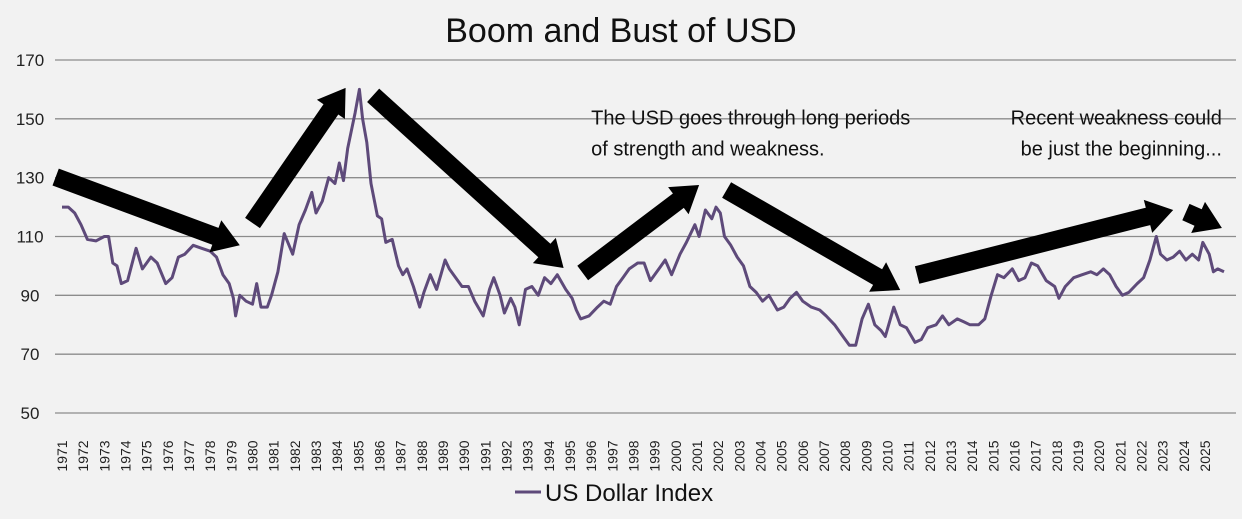 The width and height of the screenshot is (1242, 519). Describe the element at coordinates (252, 455) in the screenshot. I see `x-tick-label: 1980` at that location.